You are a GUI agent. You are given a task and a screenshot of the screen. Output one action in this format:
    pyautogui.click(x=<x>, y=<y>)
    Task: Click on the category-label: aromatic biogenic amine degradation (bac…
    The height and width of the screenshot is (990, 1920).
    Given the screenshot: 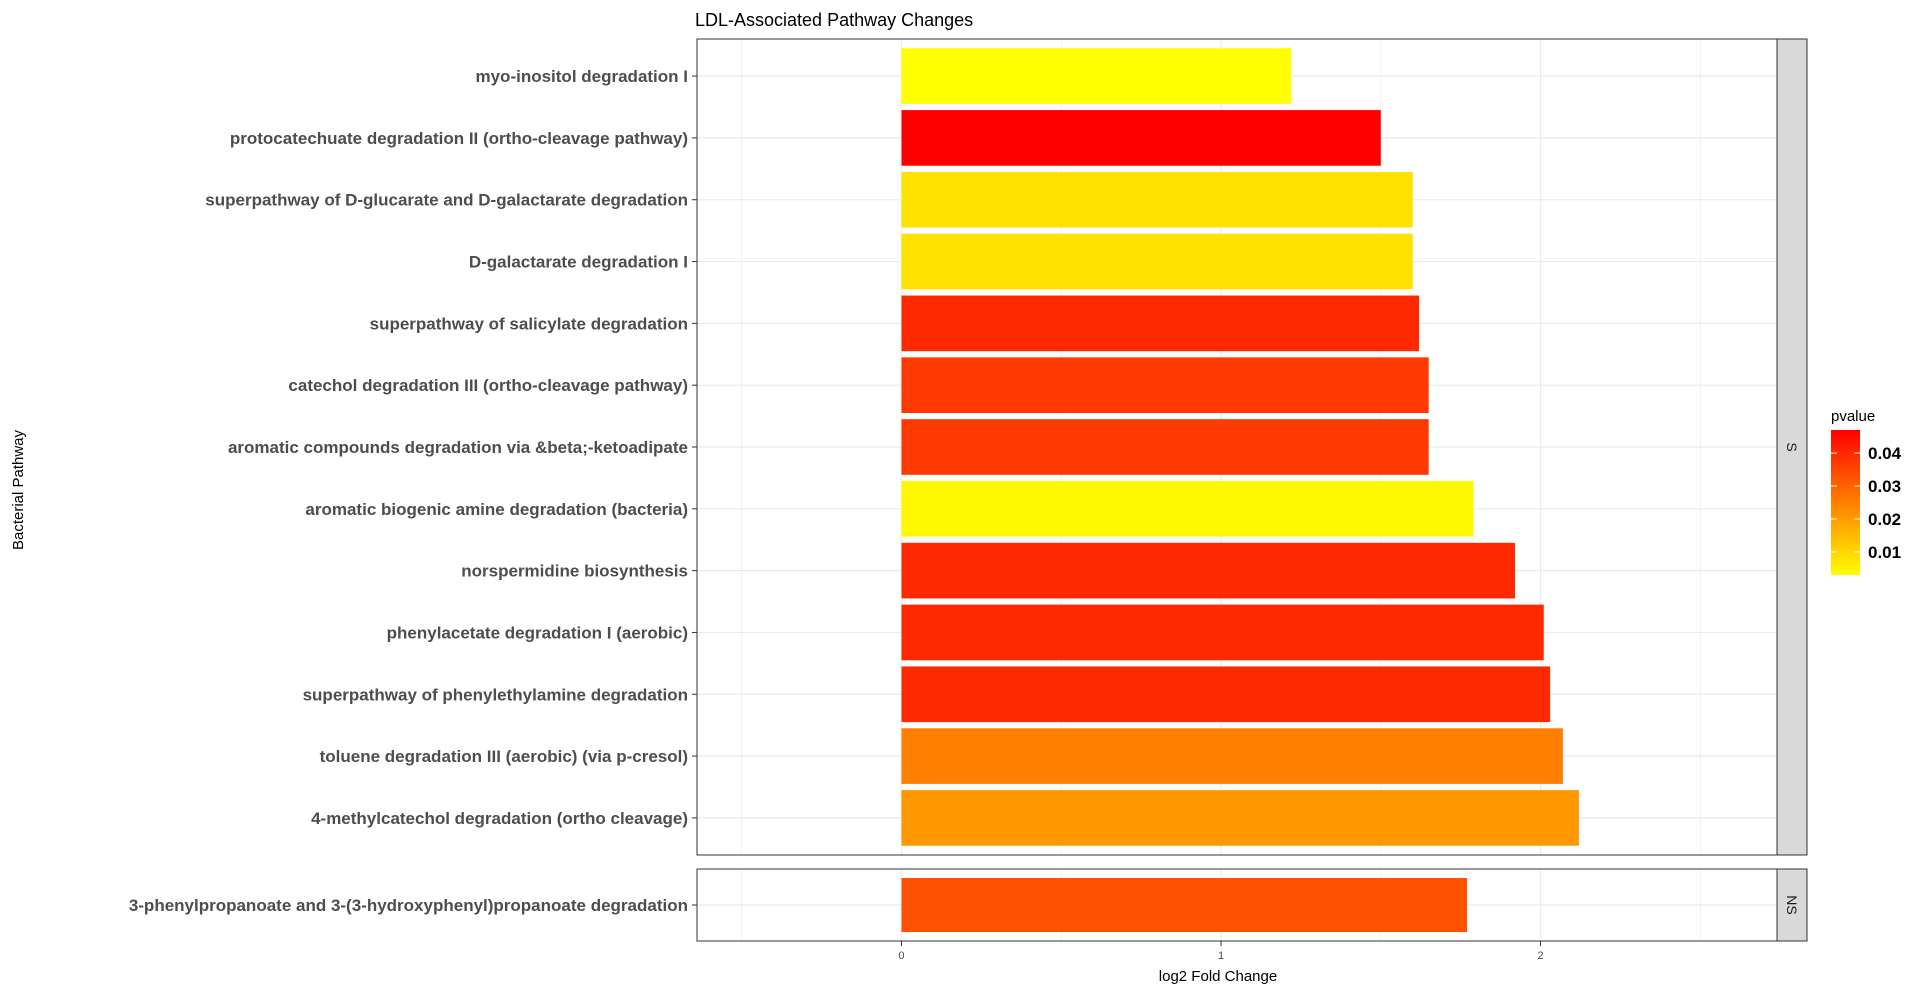 What is the action you would take?
    pyautogui.click(x=496, y=509)
    